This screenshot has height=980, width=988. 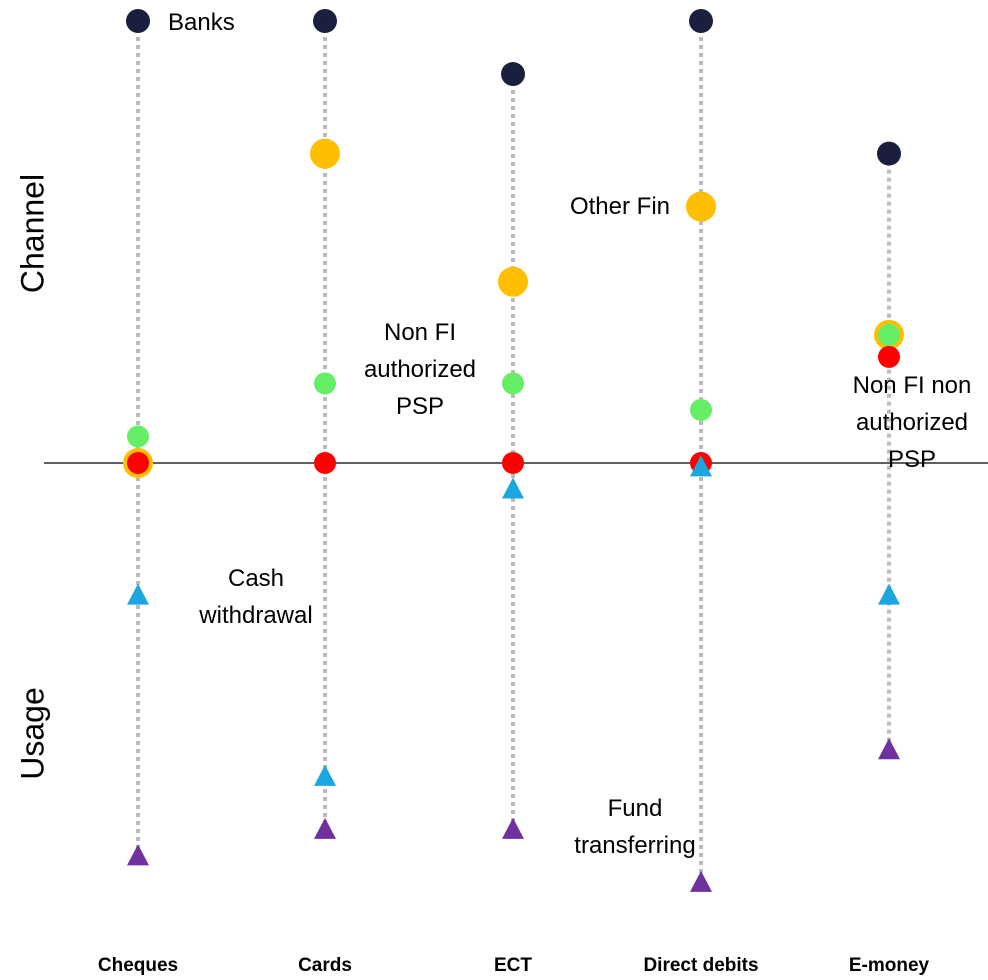 I want to click on series-label: Non FI authorized PSP, so click(x=420, y=369).